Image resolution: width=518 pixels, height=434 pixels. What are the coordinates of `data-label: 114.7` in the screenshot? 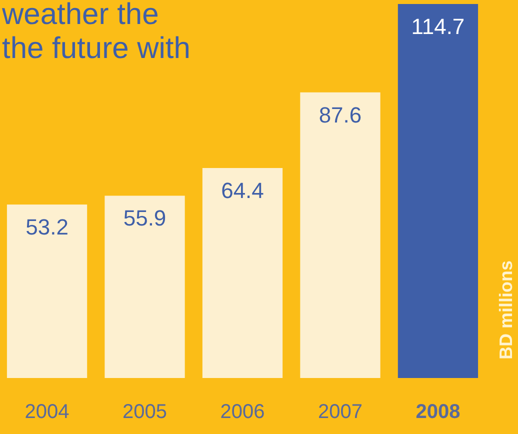 It's located at (438, 26).